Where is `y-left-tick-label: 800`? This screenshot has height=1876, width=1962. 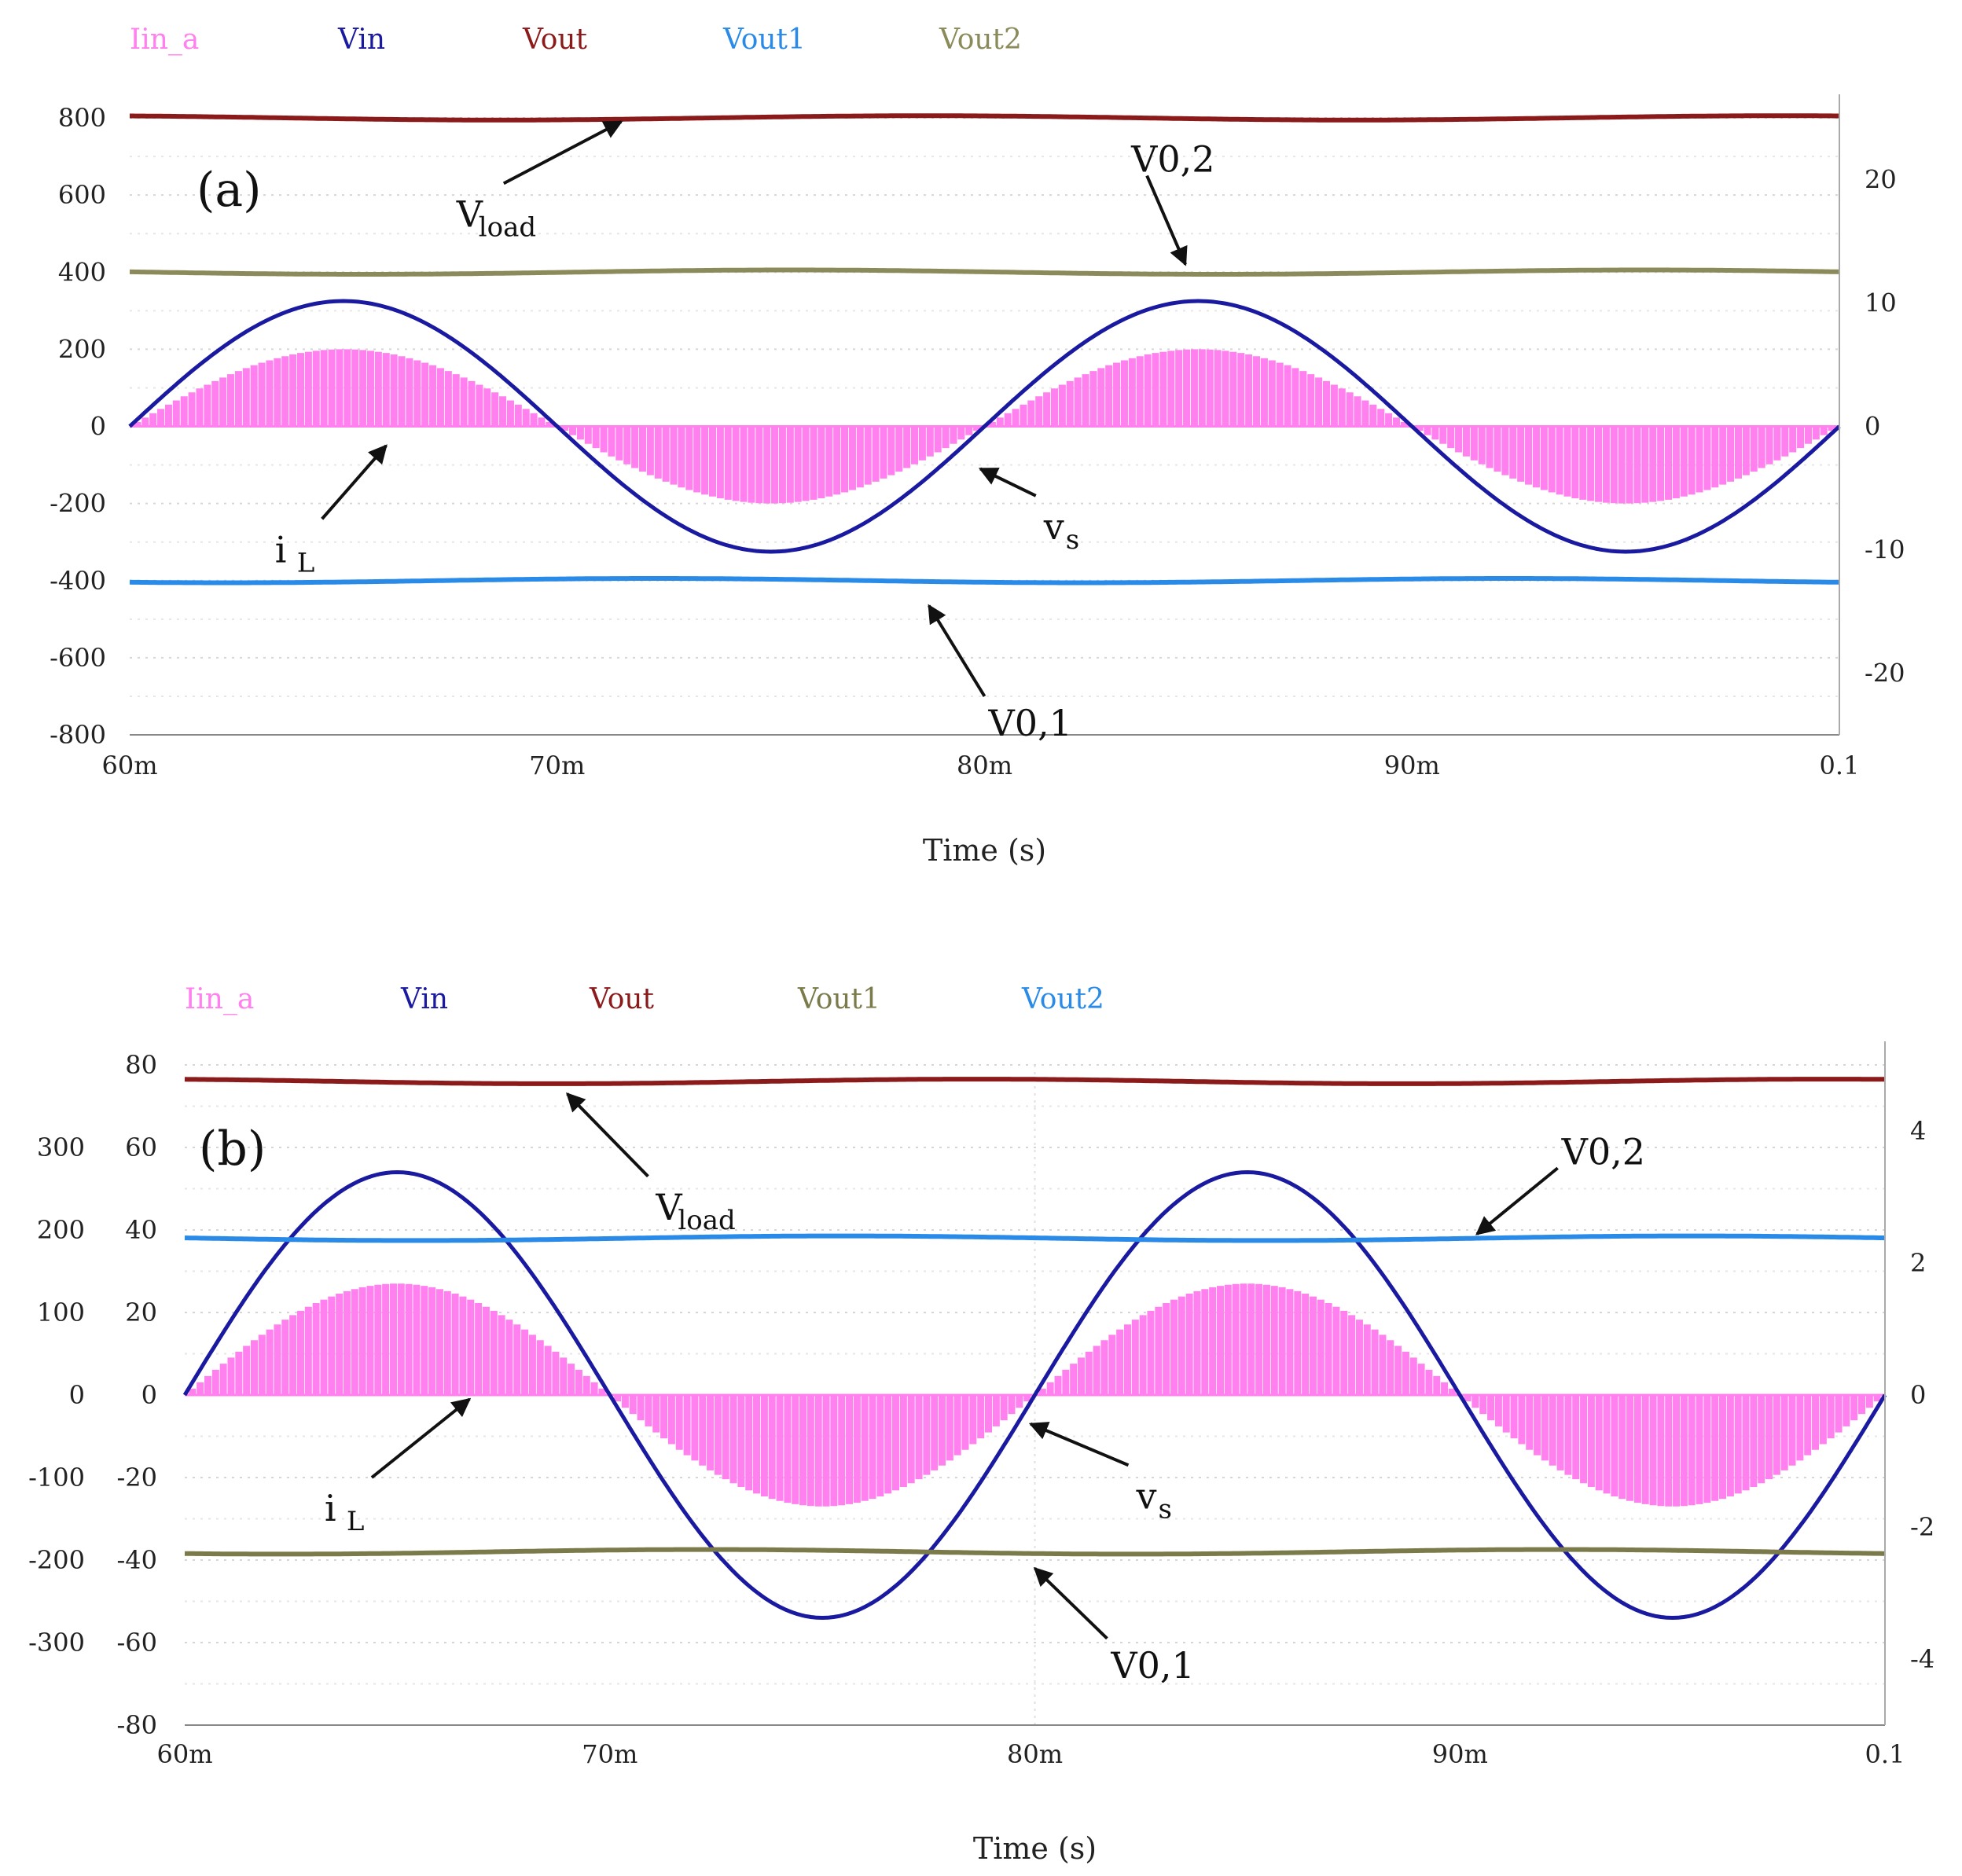
y-left-tick-label: 800 is located at coordinates (82, 118).